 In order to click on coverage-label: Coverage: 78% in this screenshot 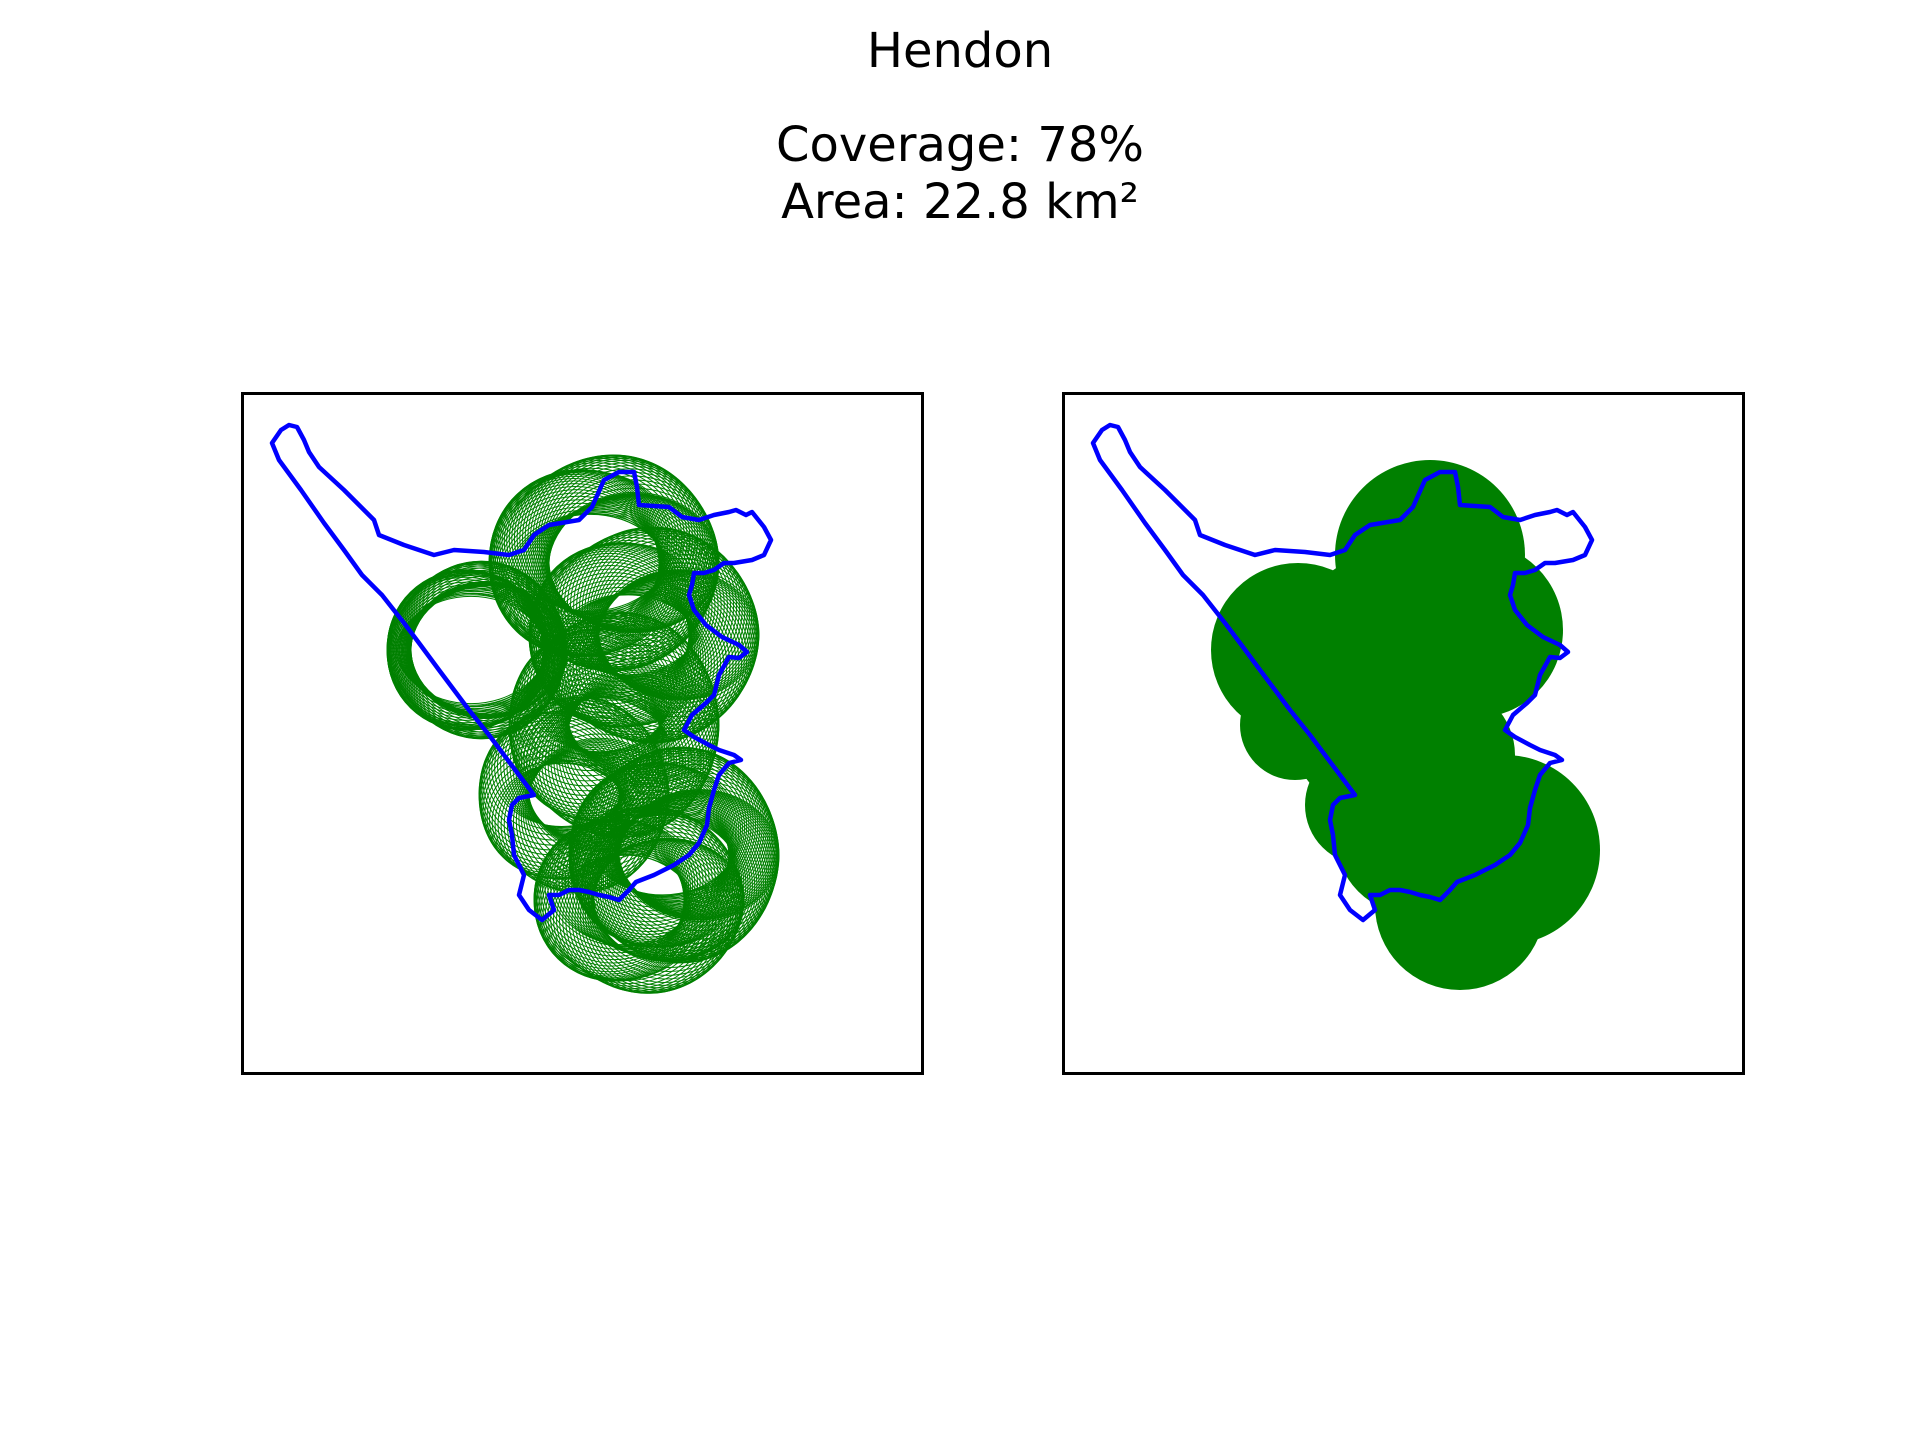, I will do `click(960, 145)`.